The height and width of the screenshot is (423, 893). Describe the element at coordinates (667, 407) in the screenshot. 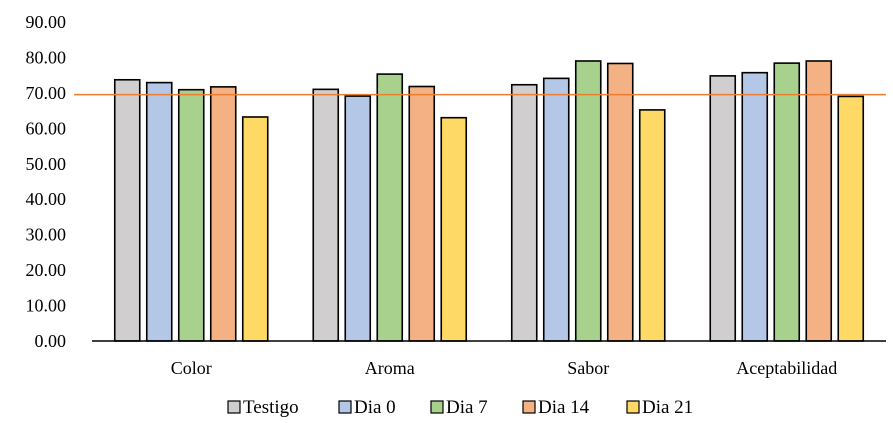

I see `legend-label: Dia 21` at that location.